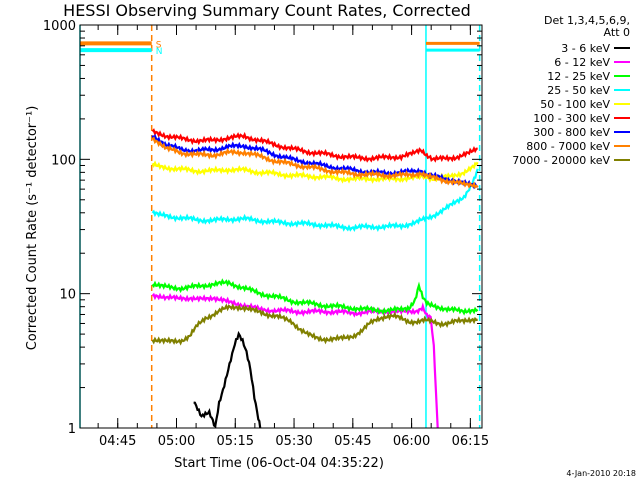  What do you see at coordinates (617, 32) in the screenshot?
I see `legend-header: Att 0` at bounding box center [617, 32].